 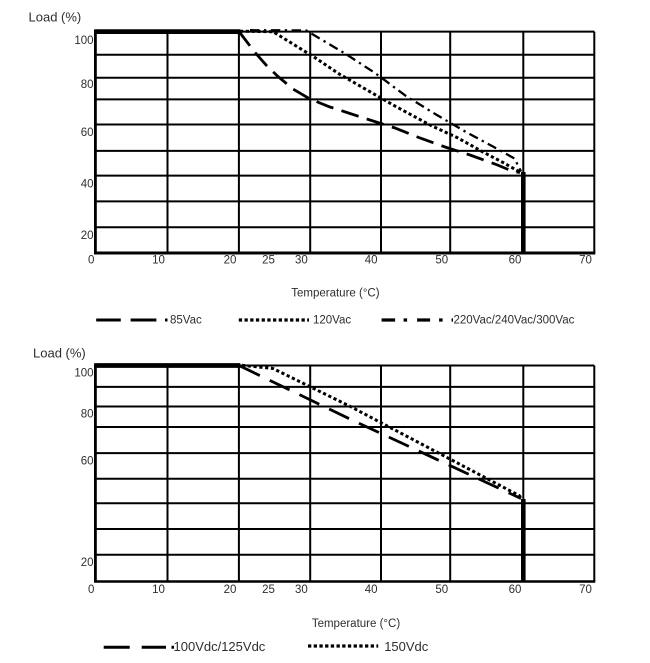 What do you see at coordinates (186, 321) in the screenshot?
I see `svg-text: 85Vac` at bounding box center [186, 321].